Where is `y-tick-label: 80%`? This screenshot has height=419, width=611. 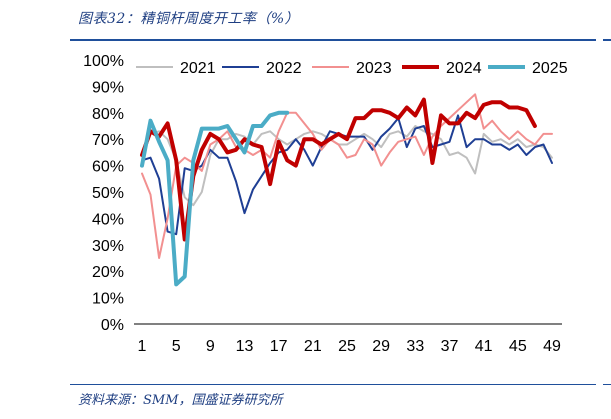
y-tick-label: 80% is located at coordinates (108, 114).